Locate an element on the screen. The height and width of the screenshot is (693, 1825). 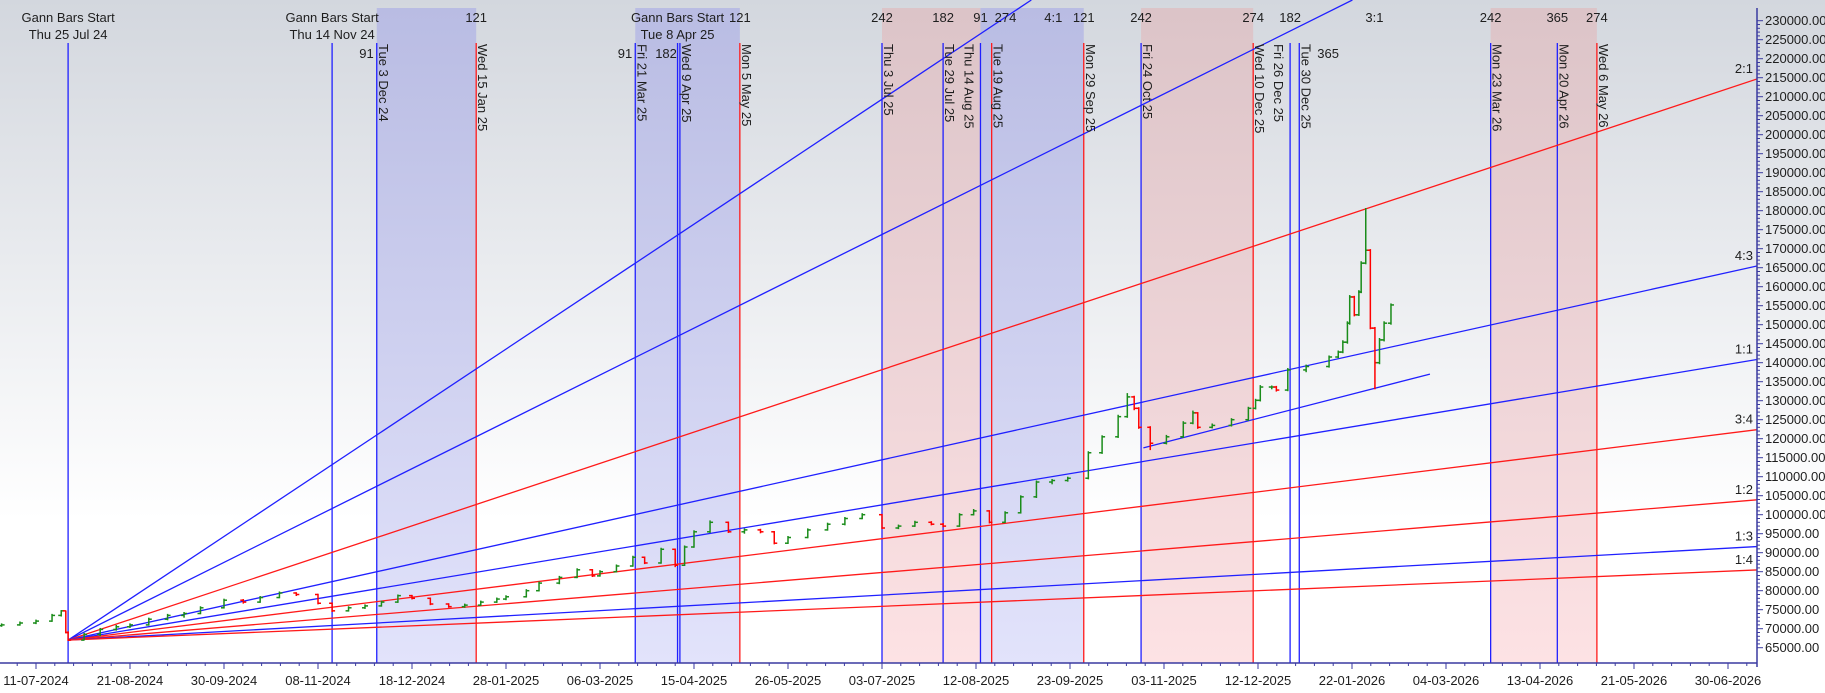
y-tick-label: 65000.00 is located at coordinates (1792, 647).